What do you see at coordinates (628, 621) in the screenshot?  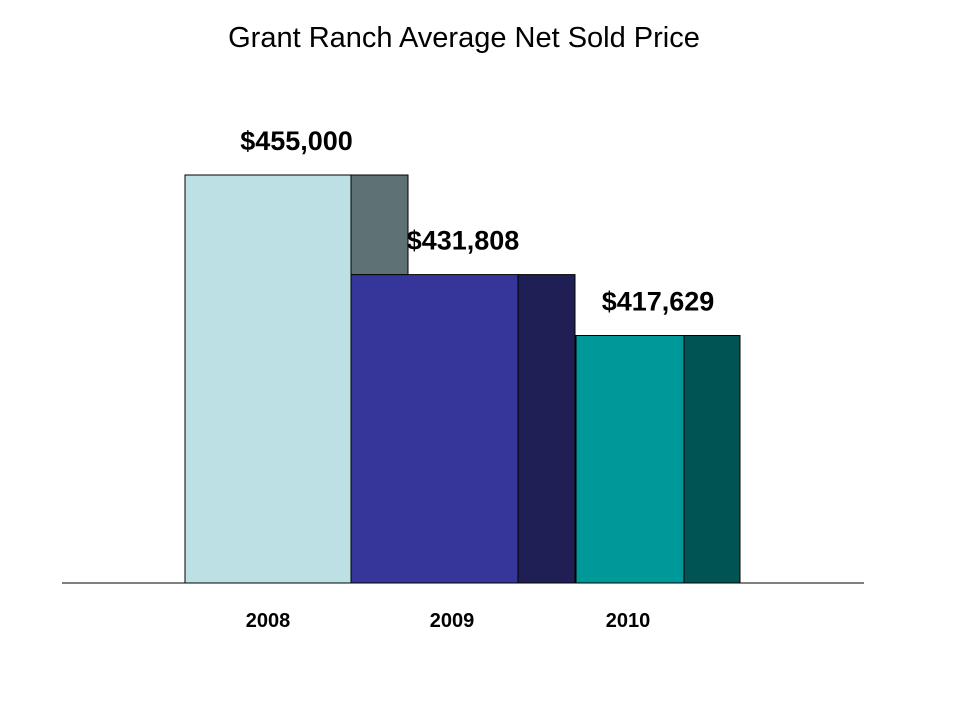 I see `x-tick-2010: 2010` at bounding box center [628, 621].